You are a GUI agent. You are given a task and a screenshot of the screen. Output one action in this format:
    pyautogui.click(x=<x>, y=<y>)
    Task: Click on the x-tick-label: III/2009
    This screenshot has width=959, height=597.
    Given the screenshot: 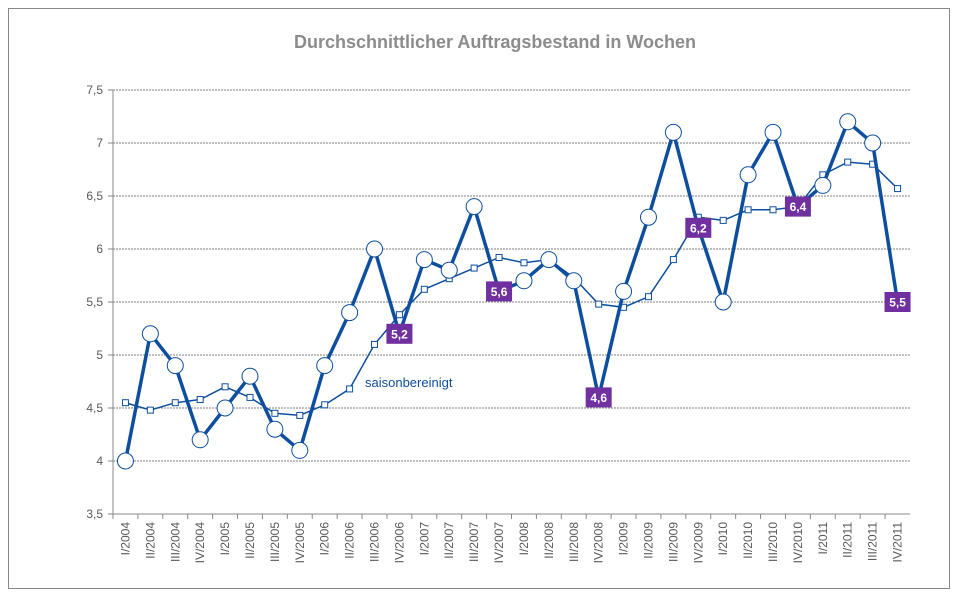 What is the action you would take?
    pyautogui.click(x=673, y=542)
    